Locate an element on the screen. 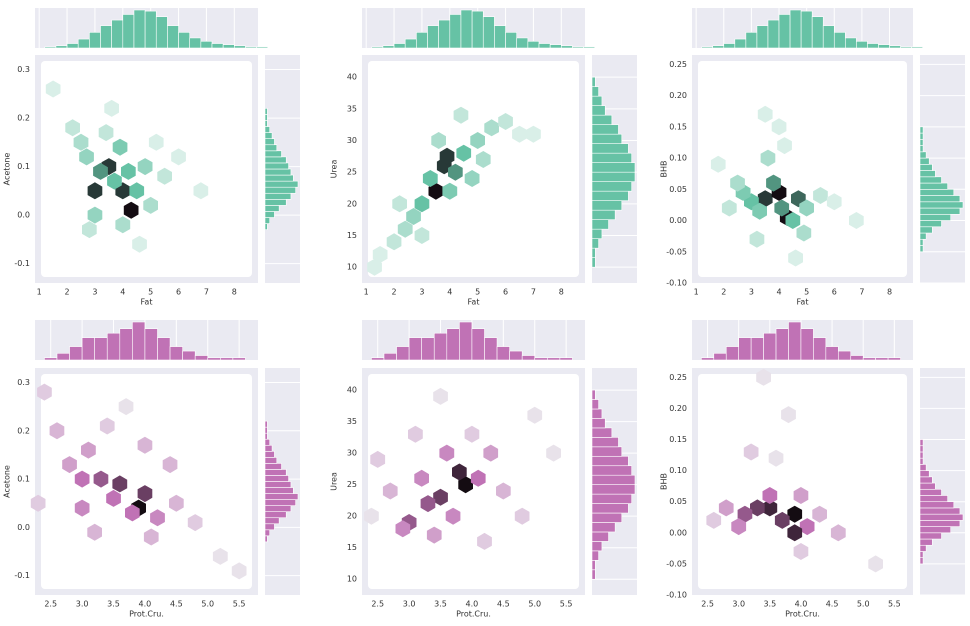  y-tick-label: -0.10 is located at coordinates (676, 283).